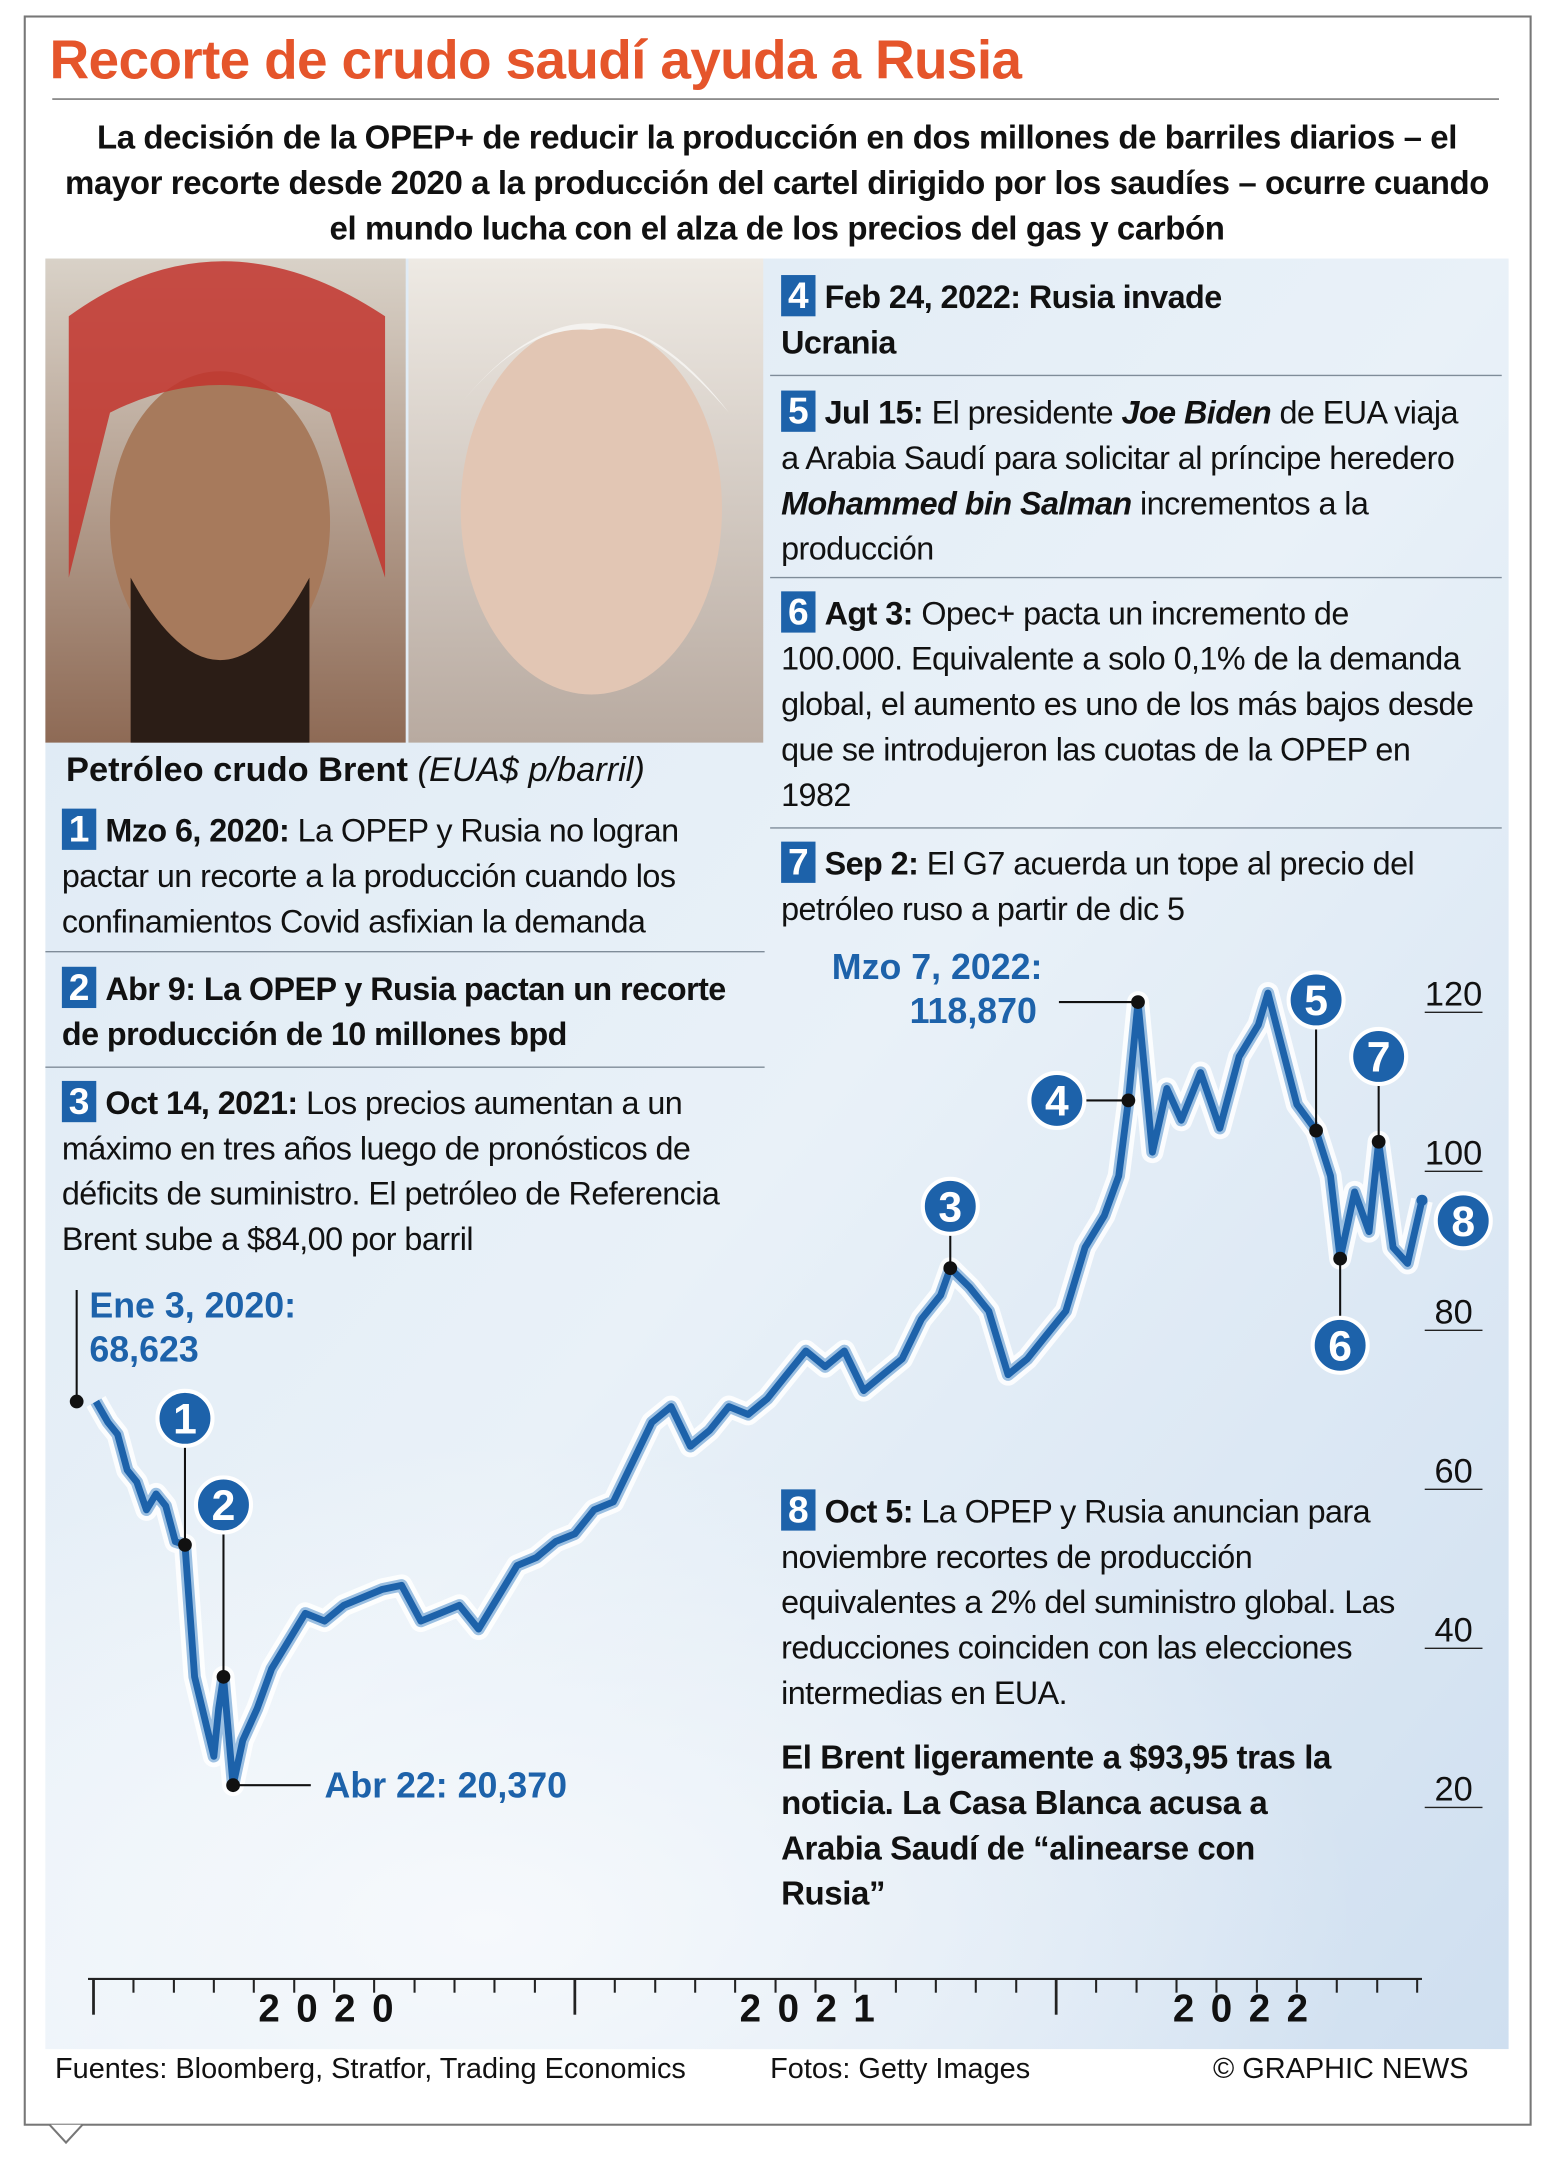 This screenshot has width=1554, height=2167. What do you see at coordinates (591, 368) in the screenshot?
I see `photo-right-hair` at bounding box center [591, 368].